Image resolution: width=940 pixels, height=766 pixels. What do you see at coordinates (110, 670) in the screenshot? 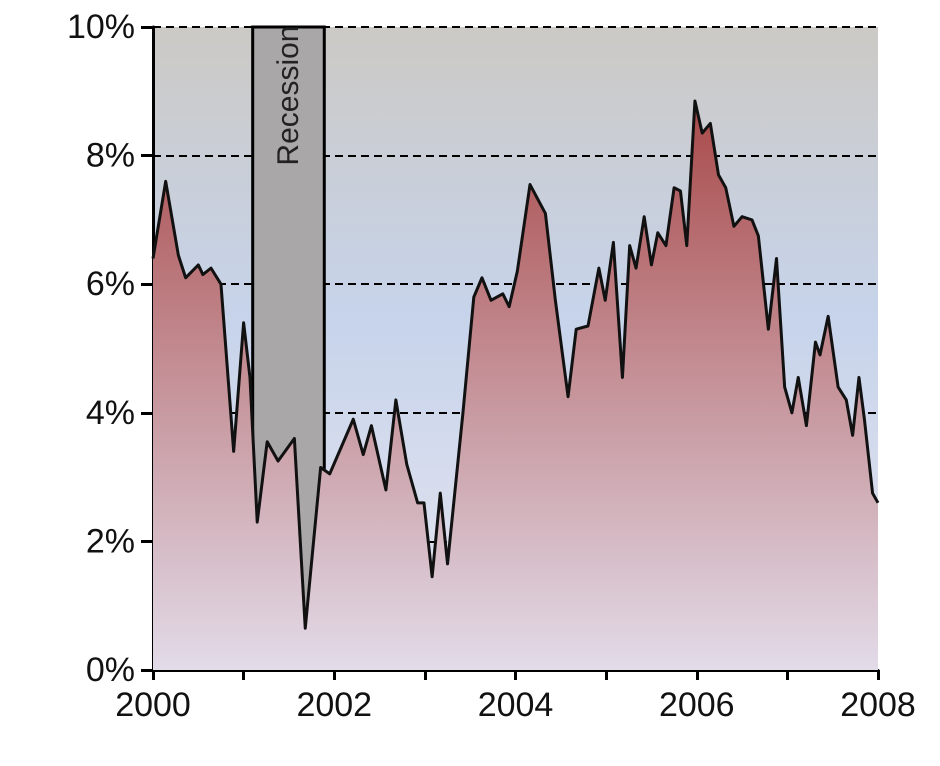
I see `y-tick-label: 0%` at bounding box center [110, 670].